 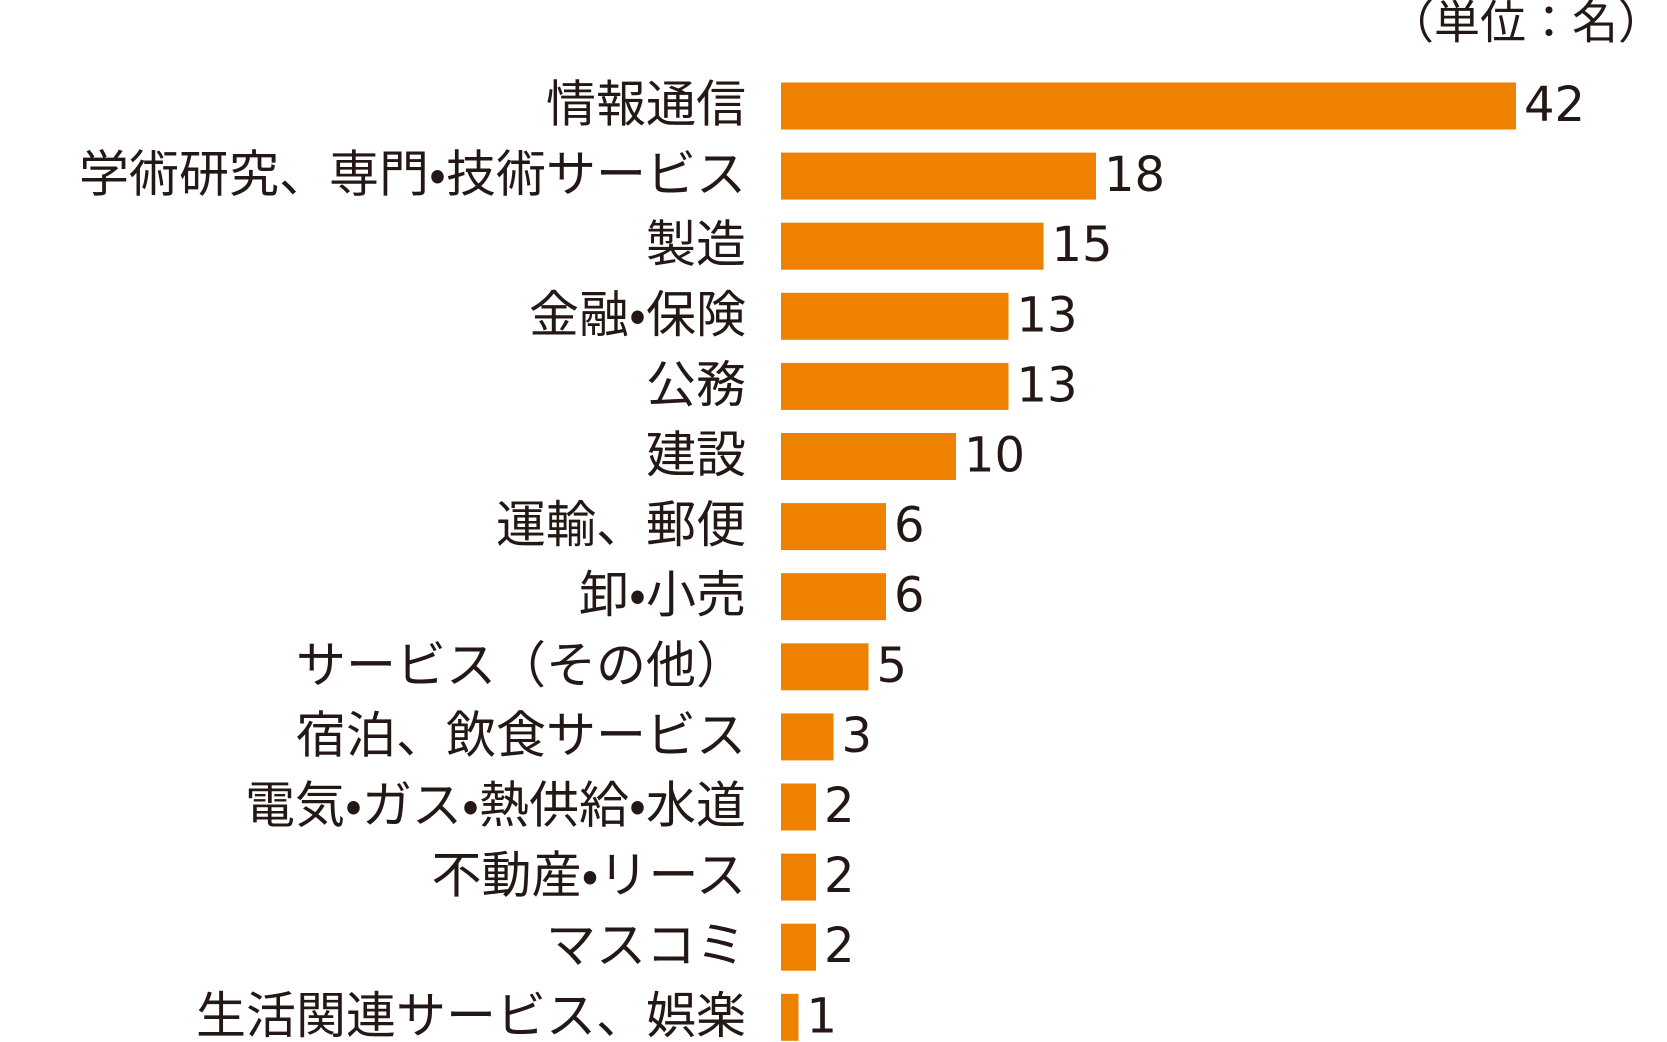 What do you see at coordinates (646, 946) in the screenshot?
I see `category-label: マスコミ` at bounding box center [646, 946].